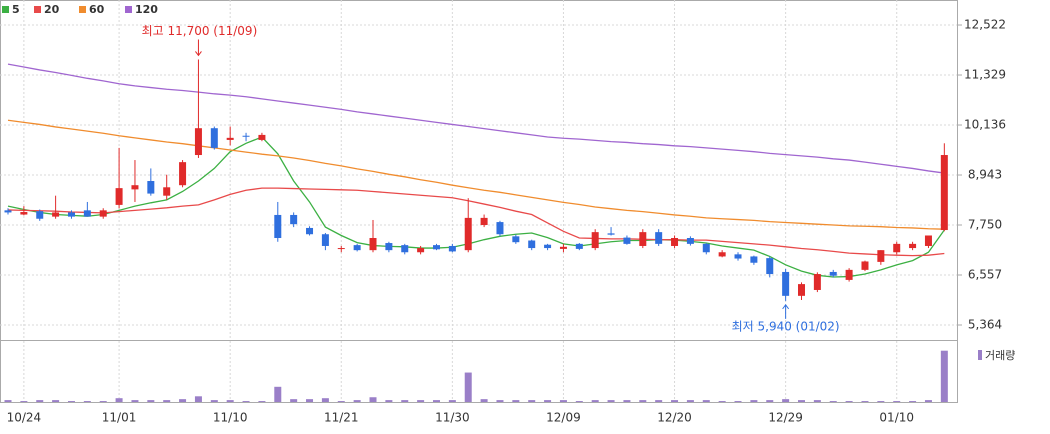  What do you see at coordinates (230, 418) in the screenshot?
I see `x-tick-label: 11/10` at bounding box center [230, 418].